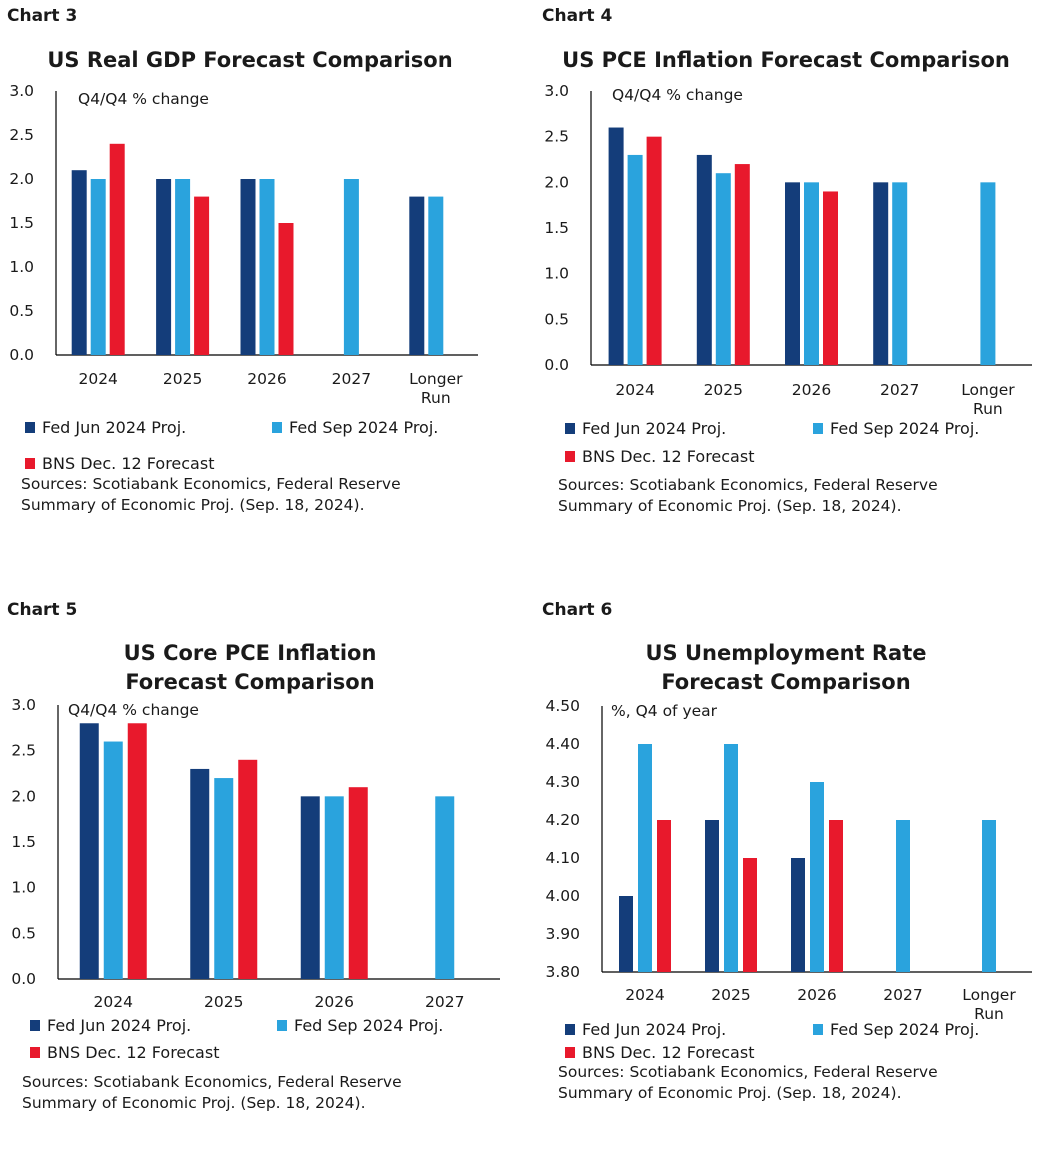 The image size is (1038, 1156). What do you see at coordinates (23, 796) in the screenshot?
I see `y-tick-label: 2.0` at bounding box center [23, 796].